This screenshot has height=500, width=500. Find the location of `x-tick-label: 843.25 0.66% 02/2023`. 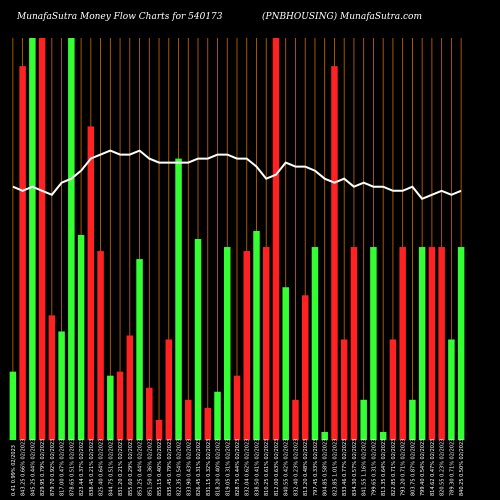

x-tick-label: 843.25 0.66% 02/2023 is located at coordinates (24, 467).